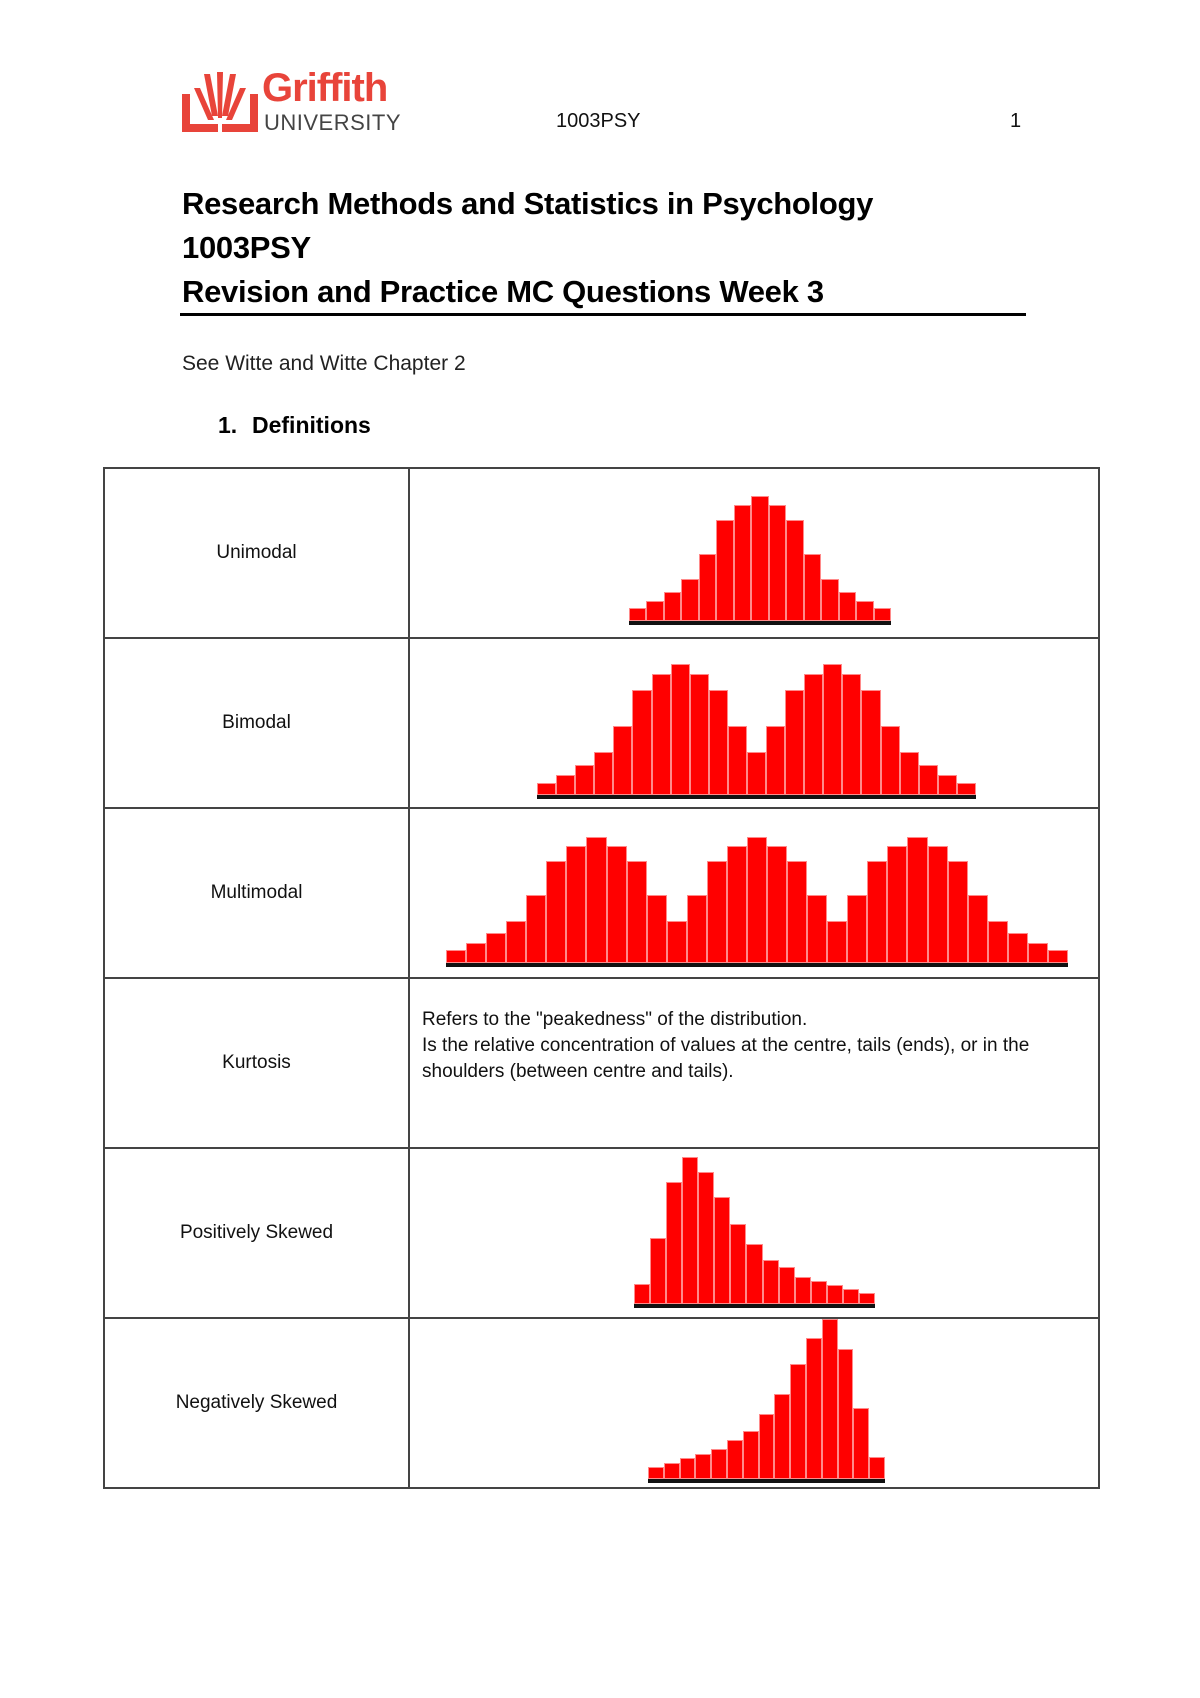  I want to click on term-cell: Unimodal, so click(256, 553).